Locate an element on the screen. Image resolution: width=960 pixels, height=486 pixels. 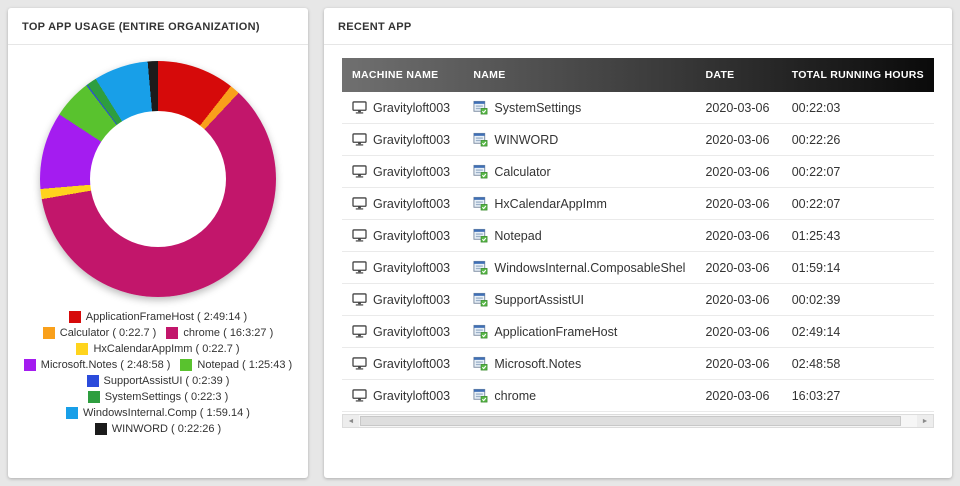
column-header: MACHINE NAME is located at coordinates (395, 75).